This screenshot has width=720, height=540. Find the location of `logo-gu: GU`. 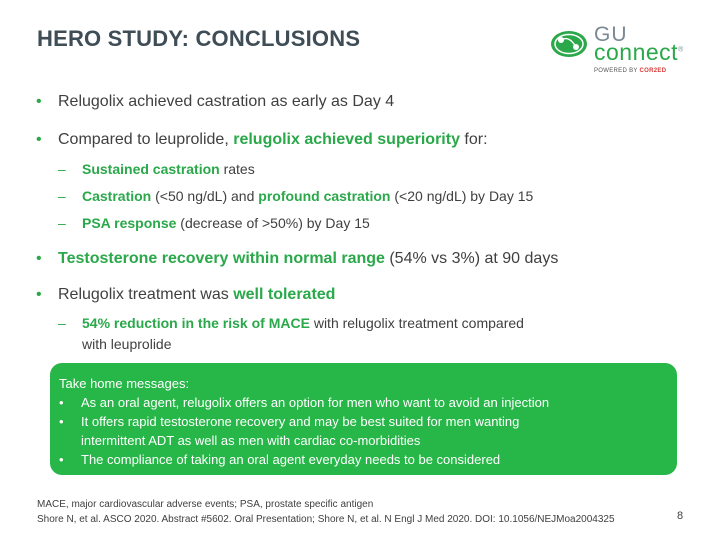

logo-gu: GU is located at coordinates (611, 34).